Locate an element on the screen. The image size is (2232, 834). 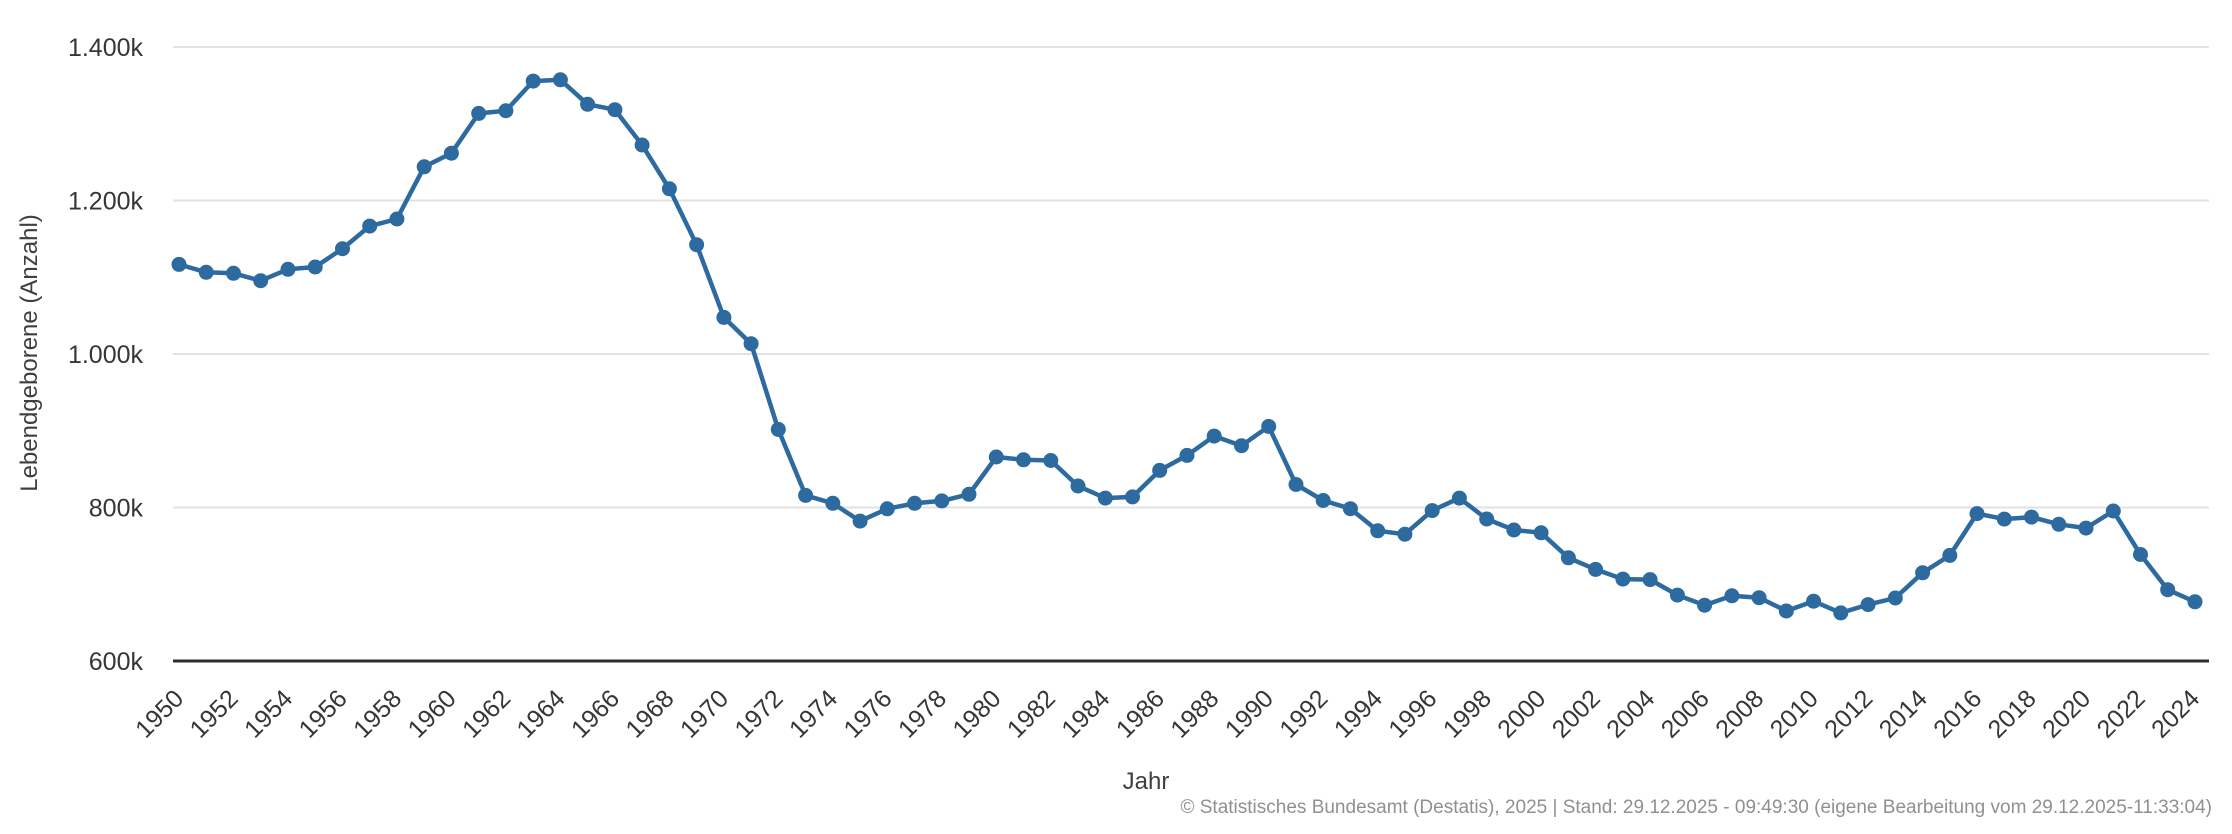
data-point-1993 is located at coordinates (1350, 509).